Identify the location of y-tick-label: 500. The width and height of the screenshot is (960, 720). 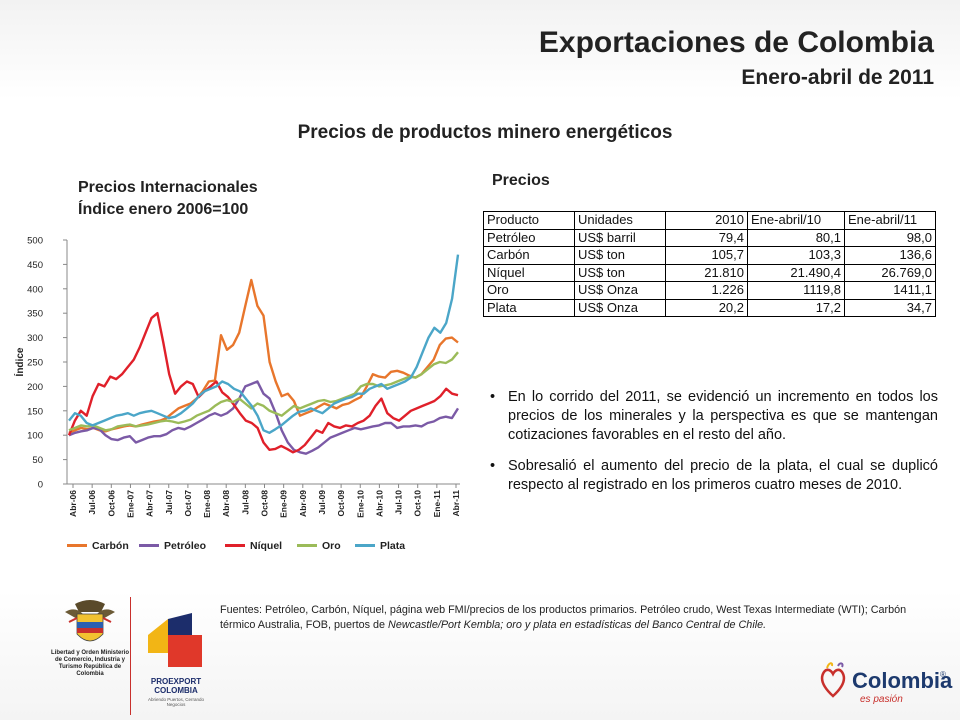
(35, 241).